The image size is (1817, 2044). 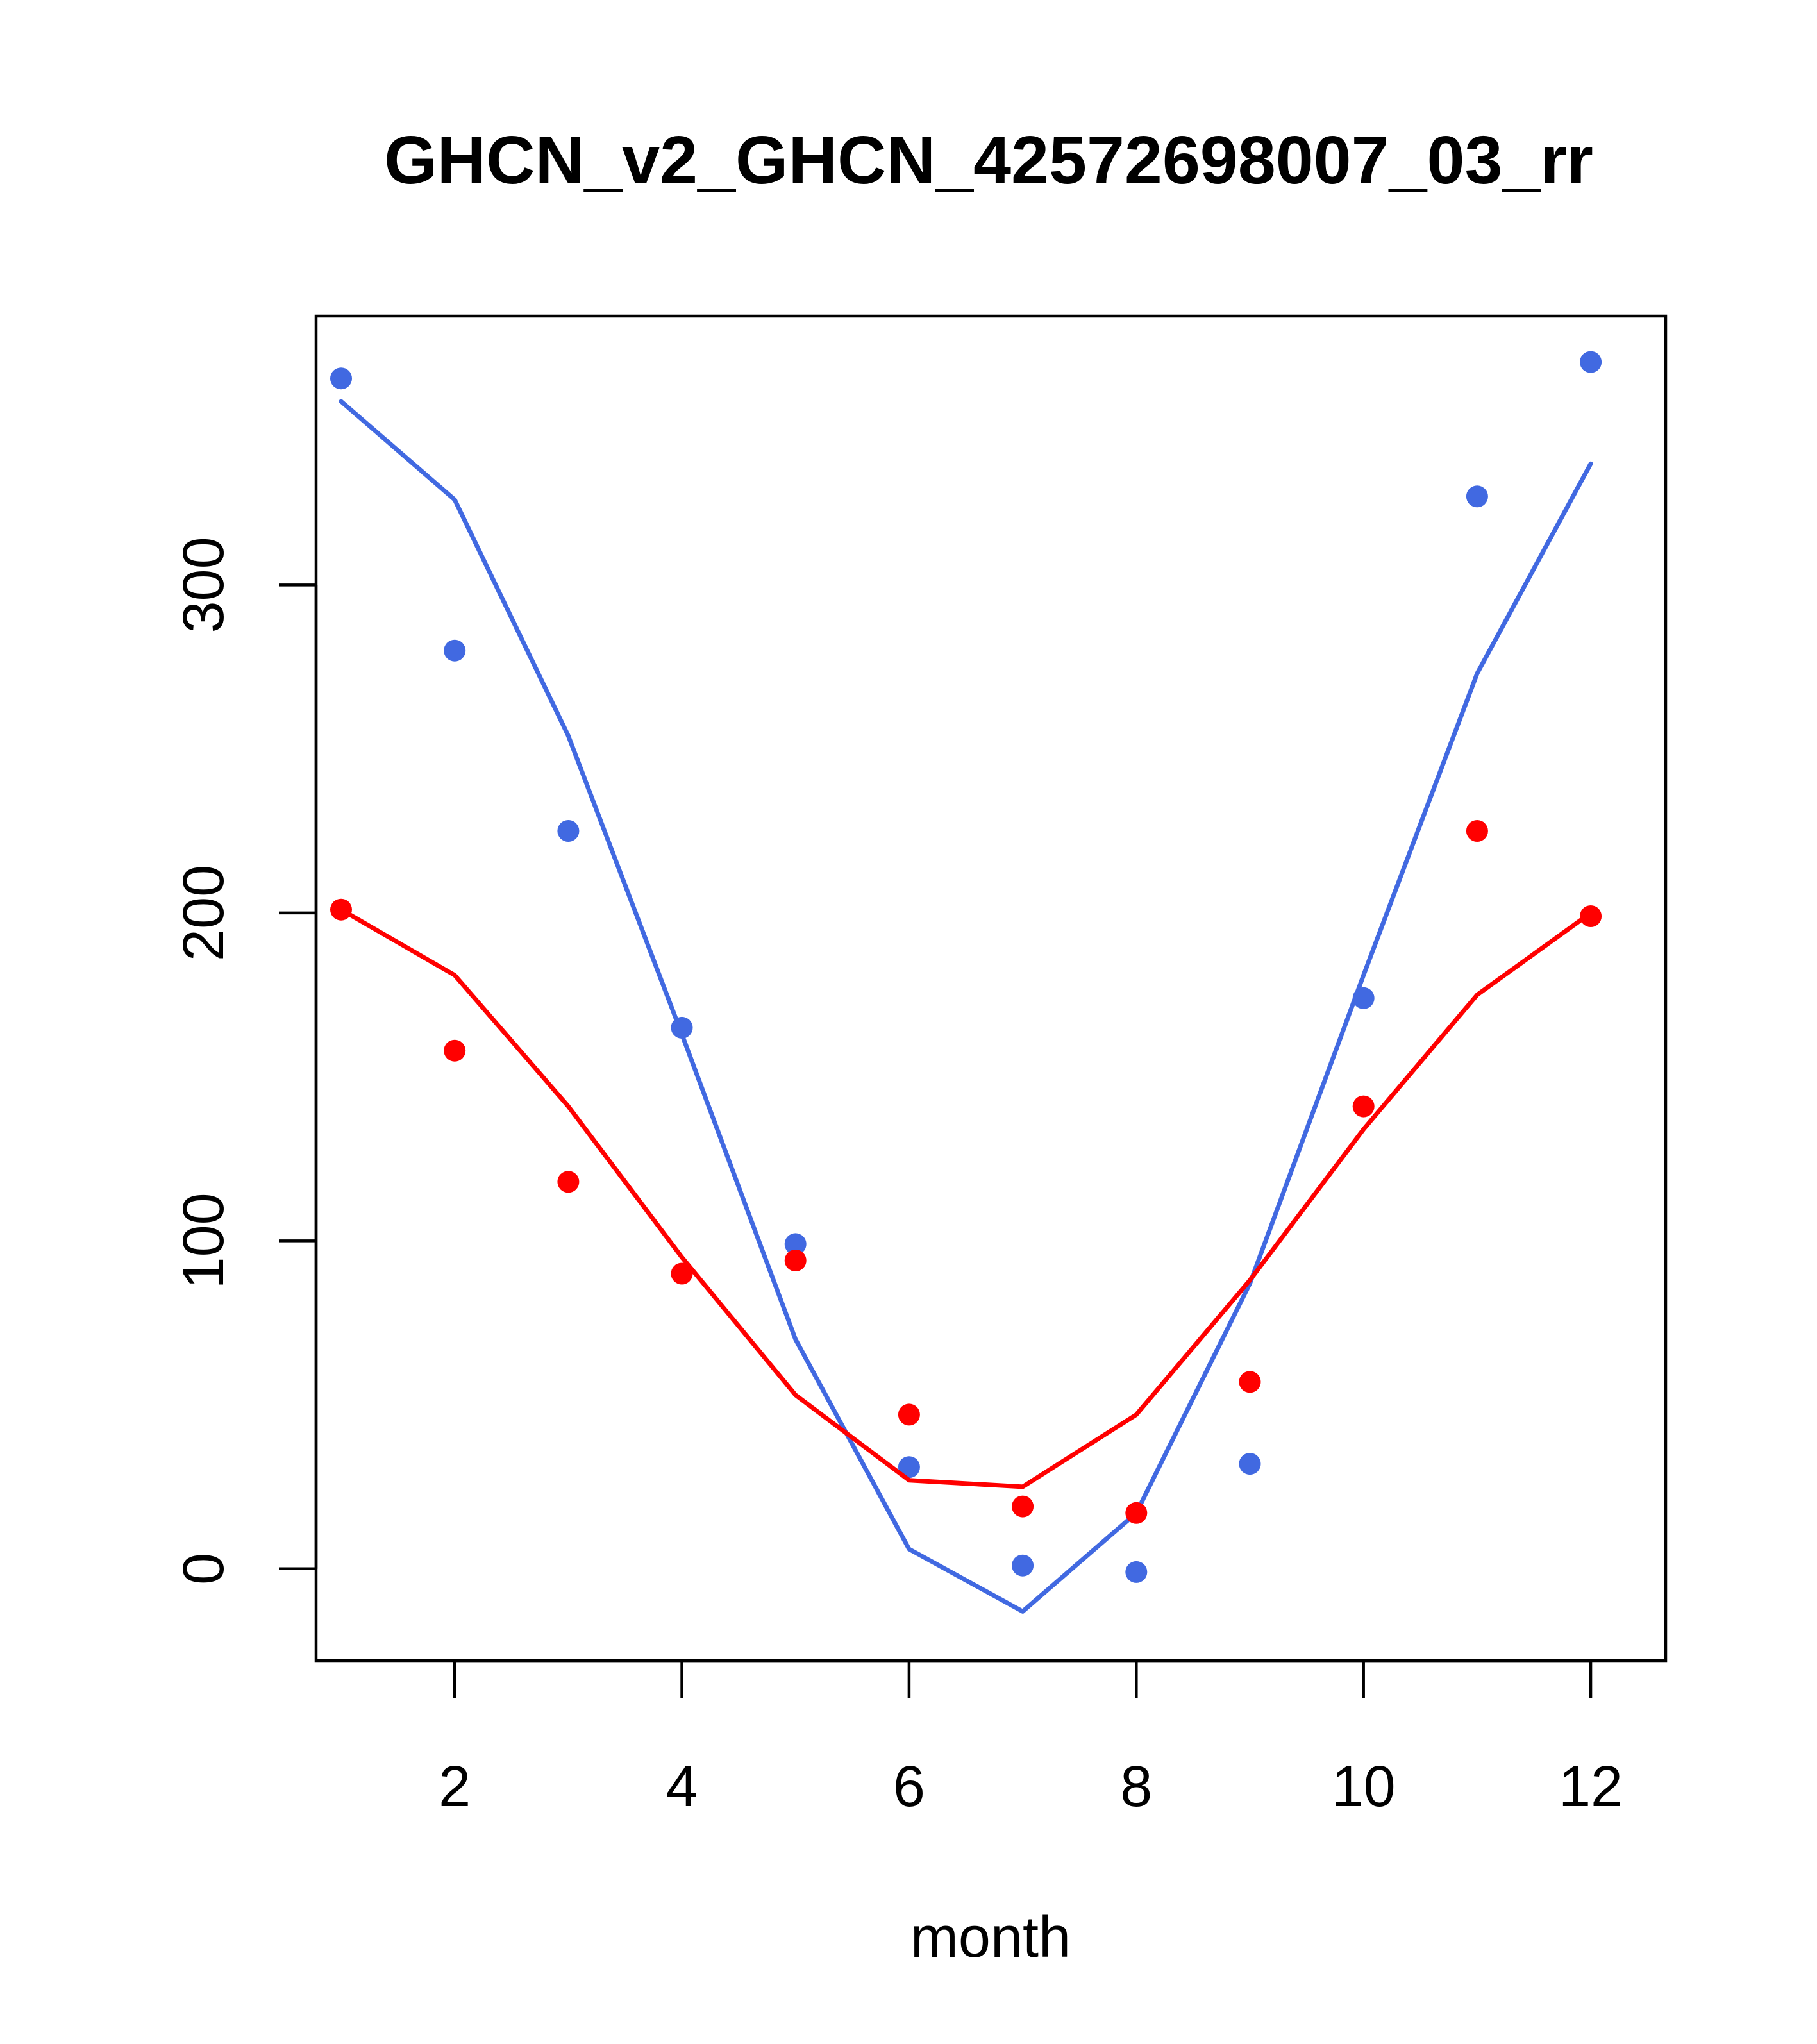 What do you see at coordinates (1591, 1787) in the screenshot?
I see `x-tick-label: 12` at bounding box center [1591, 1787].